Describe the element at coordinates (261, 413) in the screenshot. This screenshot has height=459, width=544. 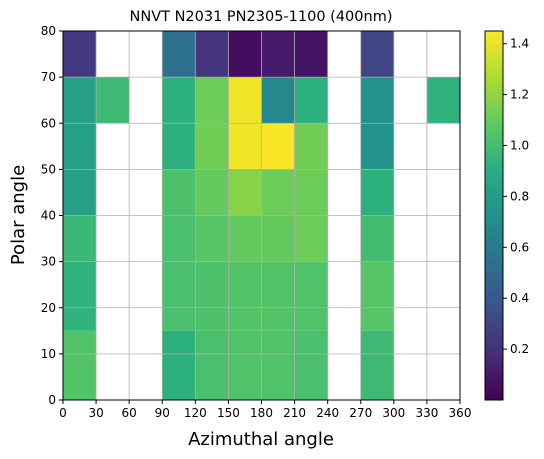
I see `x-tick-label: 180` at that location.